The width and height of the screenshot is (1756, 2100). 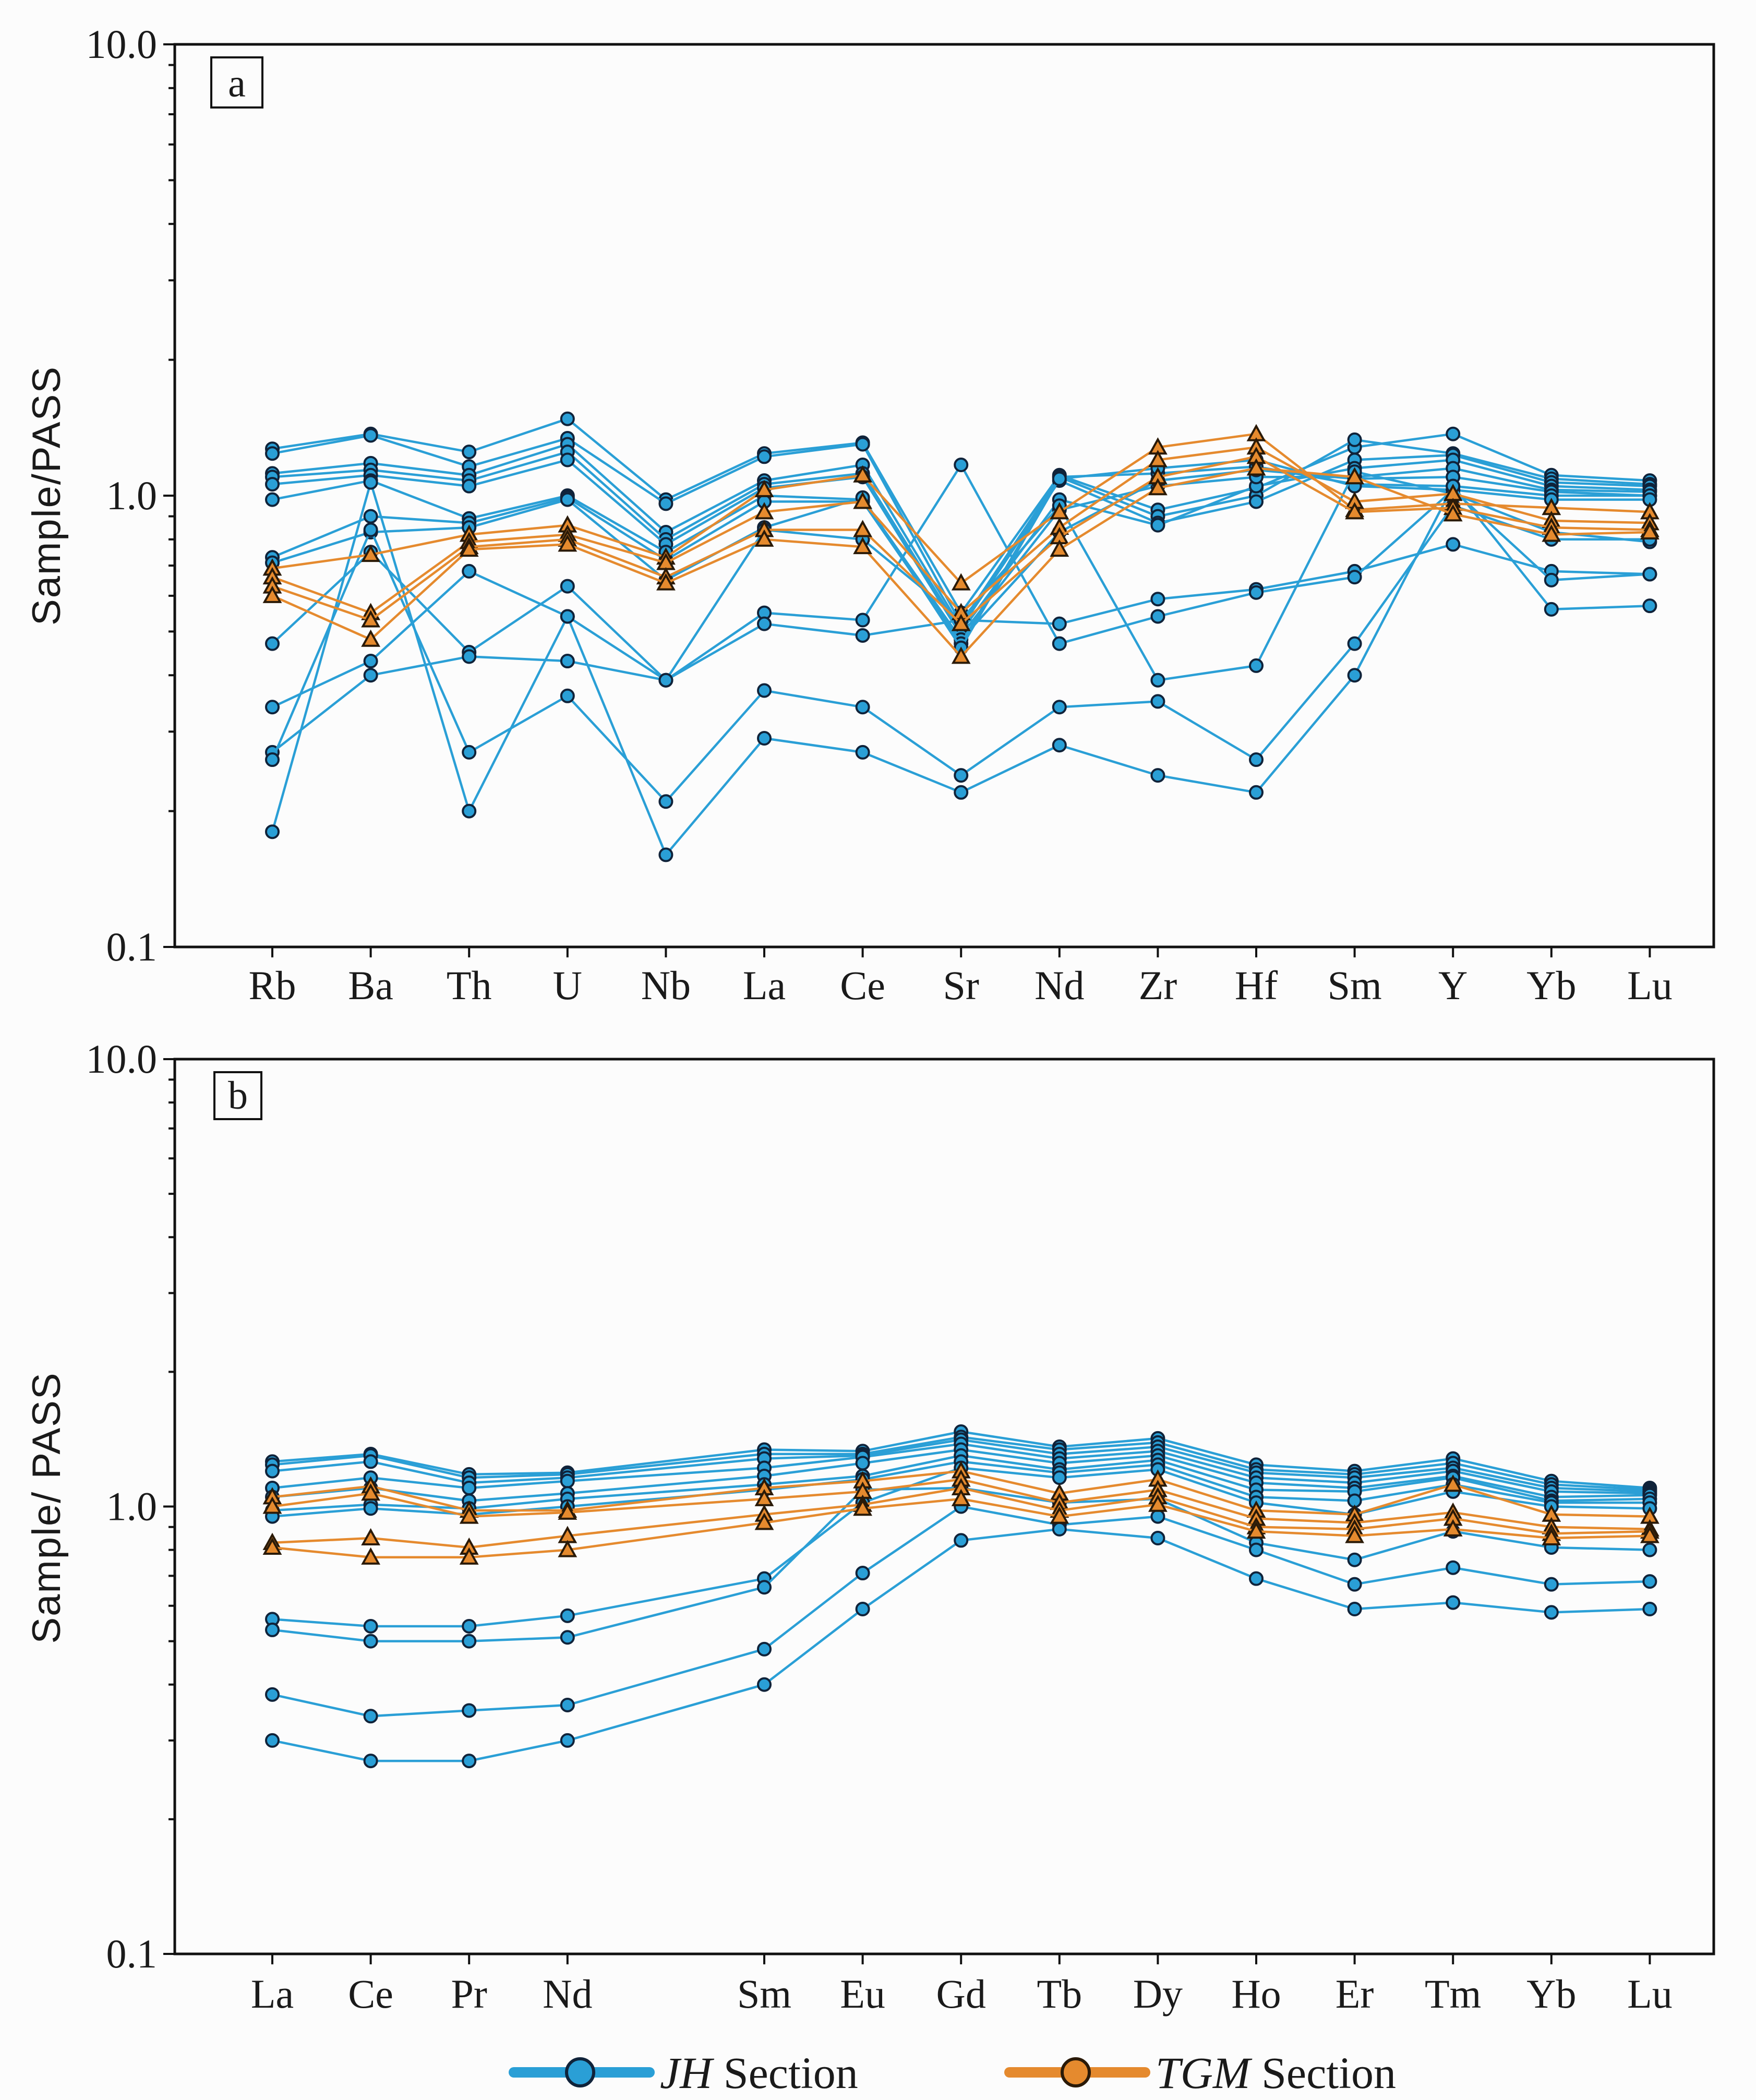 What do you see at coordinates (1551, 1994) in the screenshot?
I see `x-tick-label-yb: Yb` at bounding box center [1551, 1994].